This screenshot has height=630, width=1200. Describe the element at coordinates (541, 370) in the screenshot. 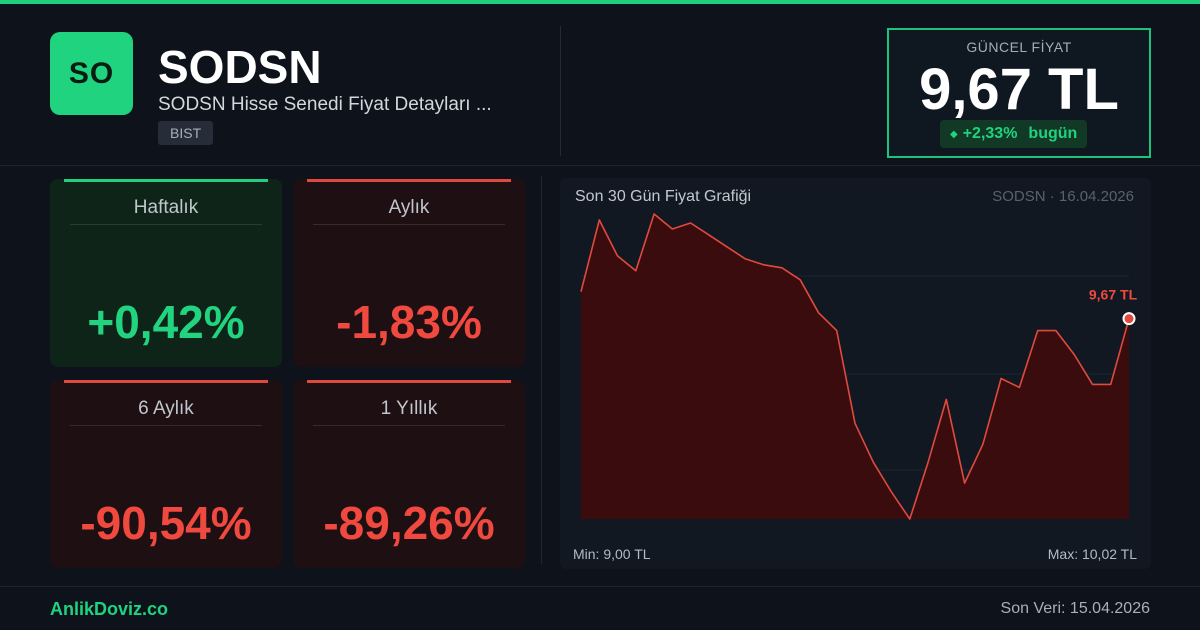

I see `content-divider` at that location.